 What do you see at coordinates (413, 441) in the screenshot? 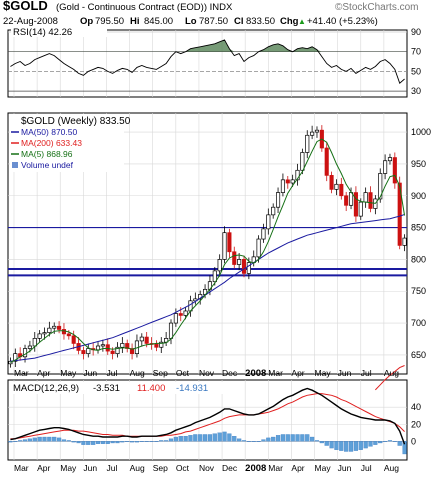
I see `macd-tick-label: 0` at bounding box center [413, 441].